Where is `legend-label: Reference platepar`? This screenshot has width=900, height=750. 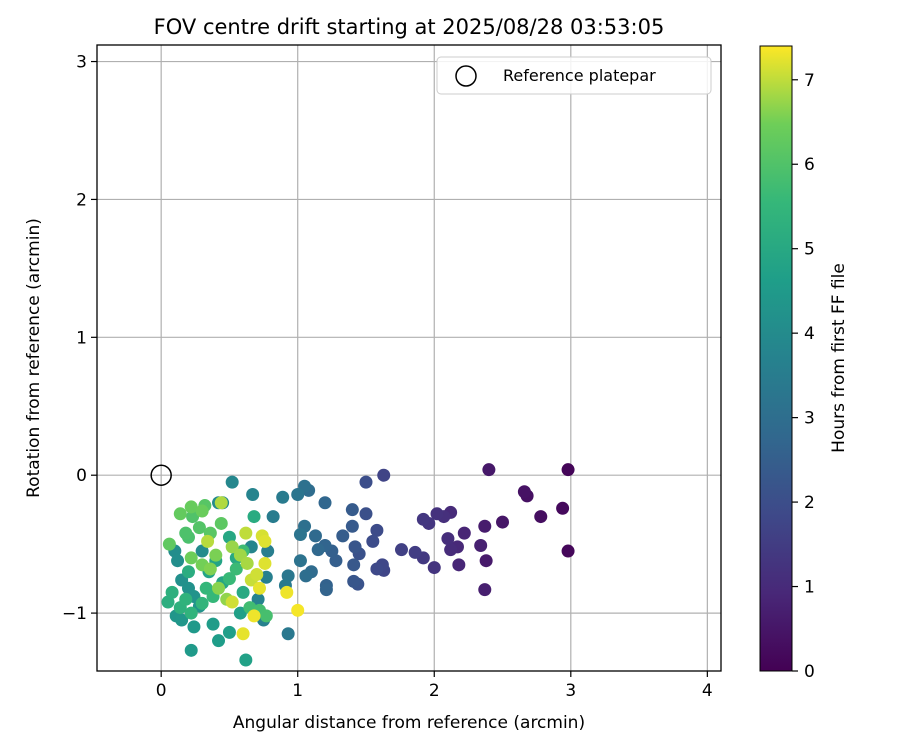 legend-label: Reference platepar is located at coordinates (579, 75).